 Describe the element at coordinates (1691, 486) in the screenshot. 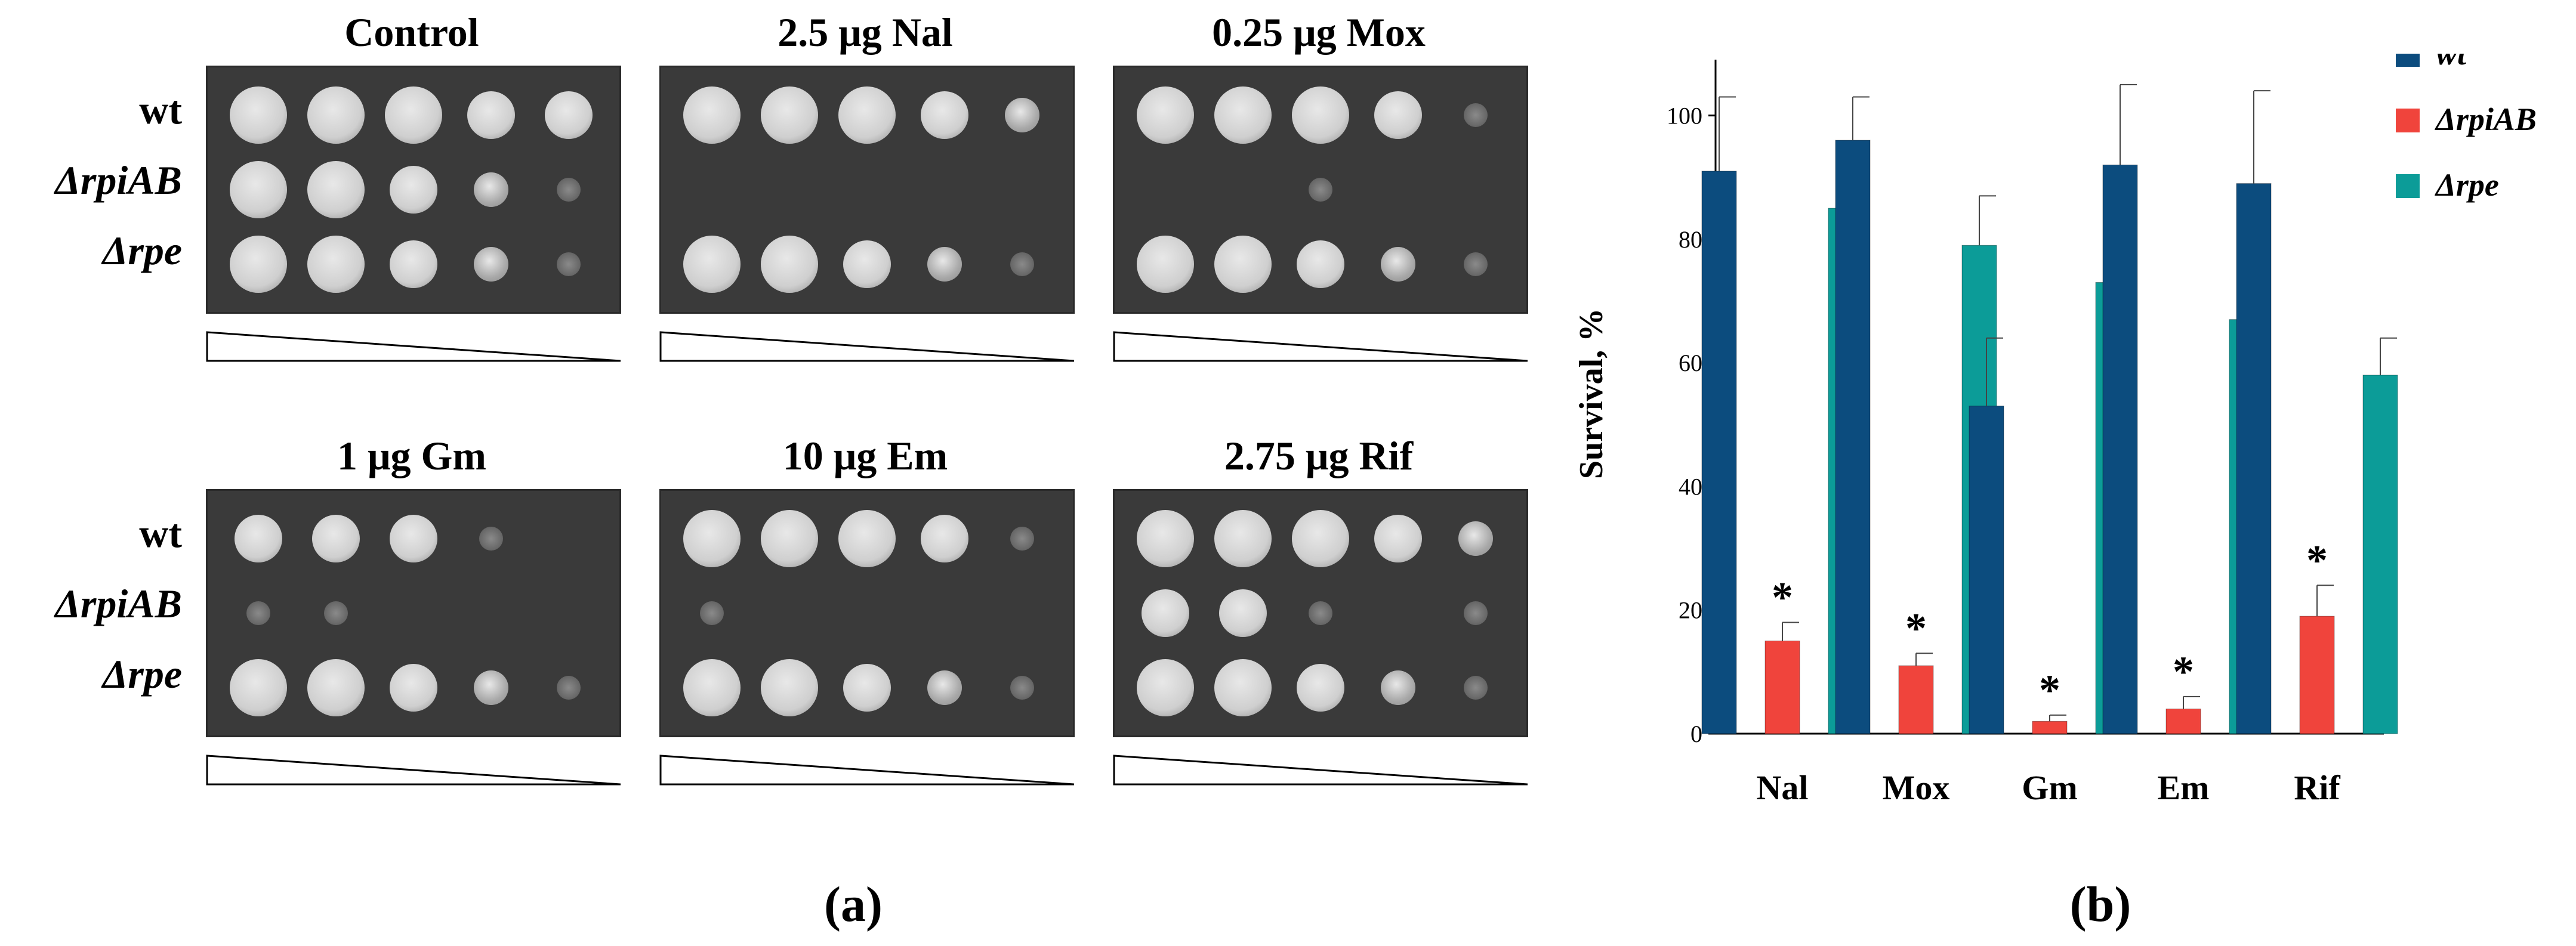

I see `y-tick-label: 40` at that location.